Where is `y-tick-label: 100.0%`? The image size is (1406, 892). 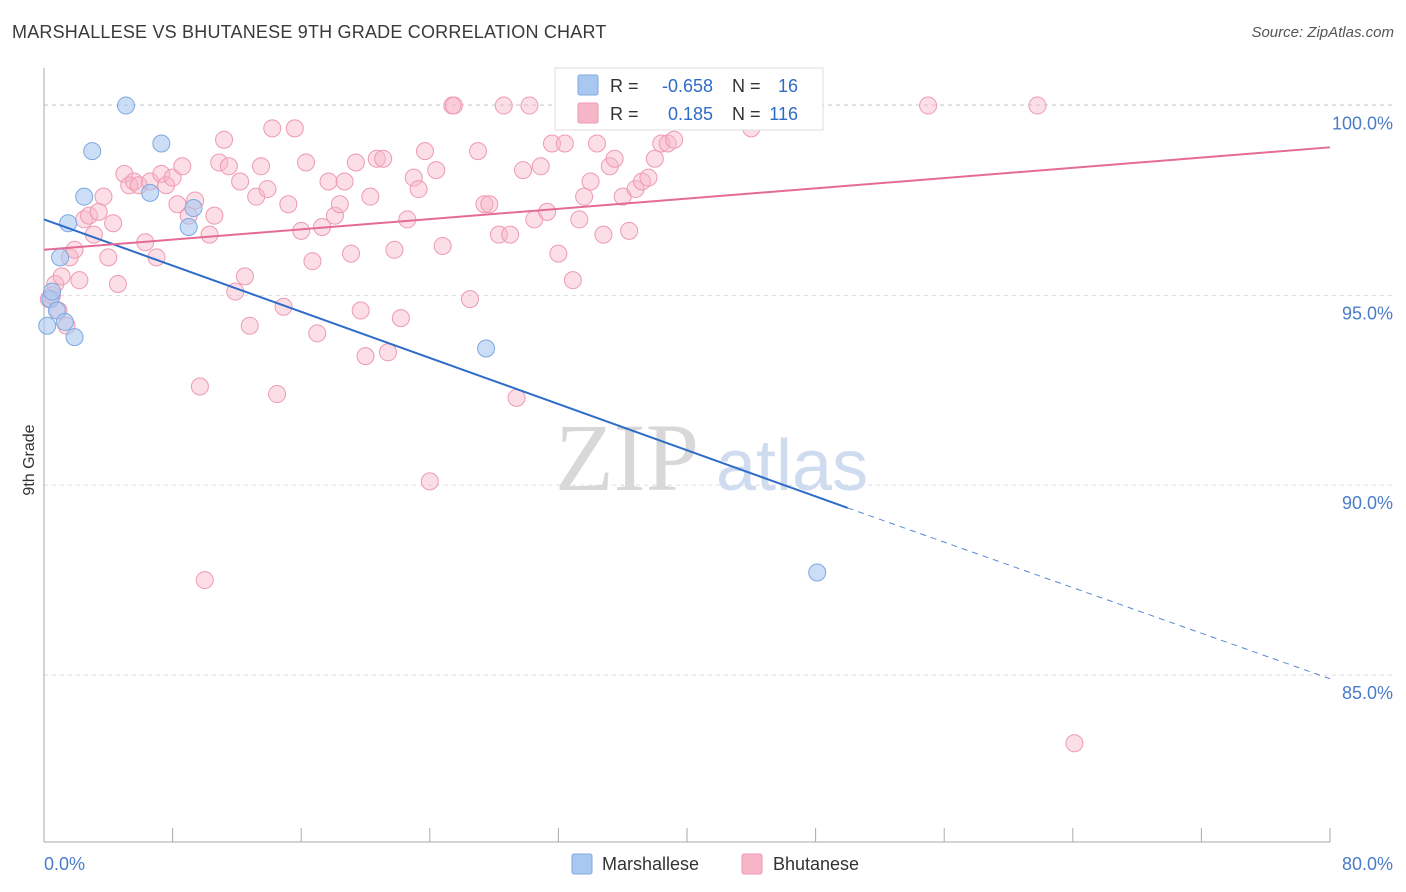
y-tick-label: 100.0% is located at coordinates (1362, 124).